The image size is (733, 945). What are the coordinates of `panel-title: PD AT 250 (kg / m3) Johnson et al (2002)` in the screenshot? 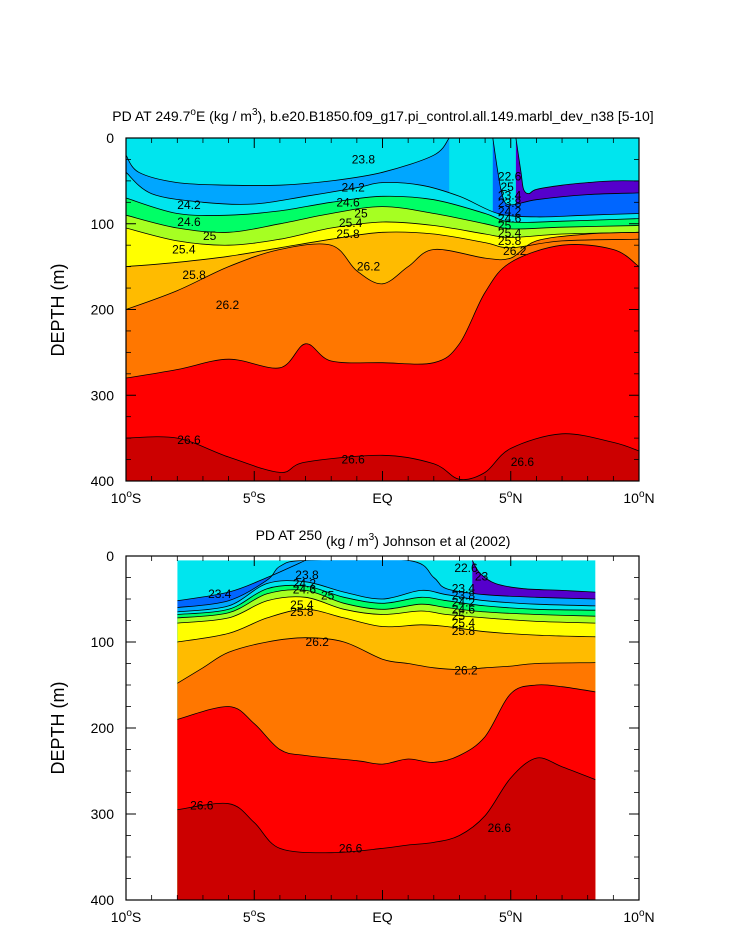 It's located at (383, 538).